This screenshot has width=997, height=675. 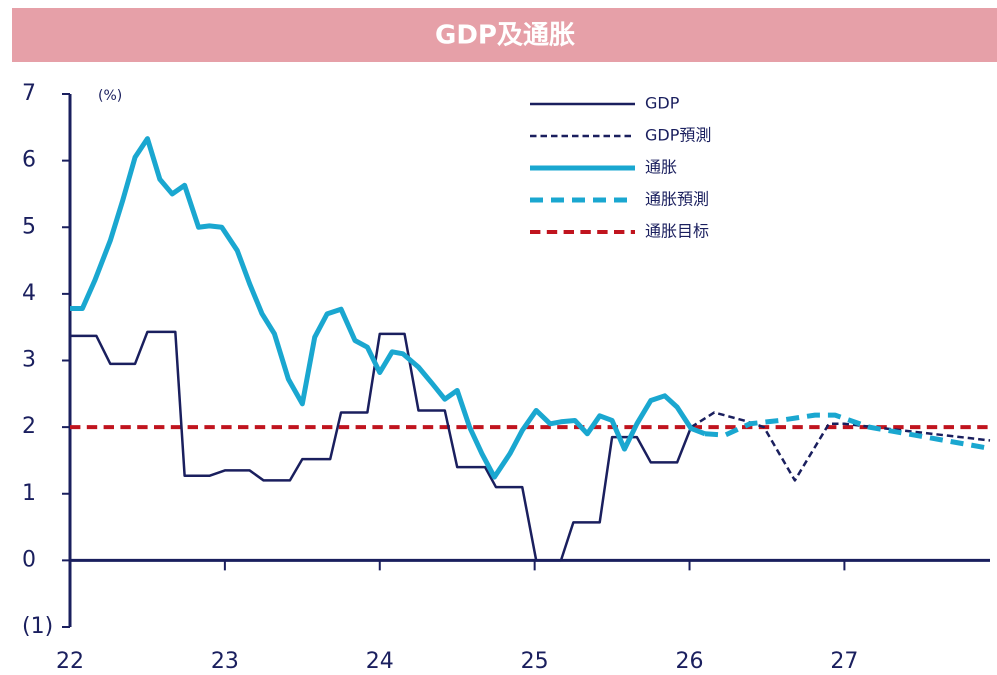 I want to click on y-tick-label: 4, so click(x=29, y=293).